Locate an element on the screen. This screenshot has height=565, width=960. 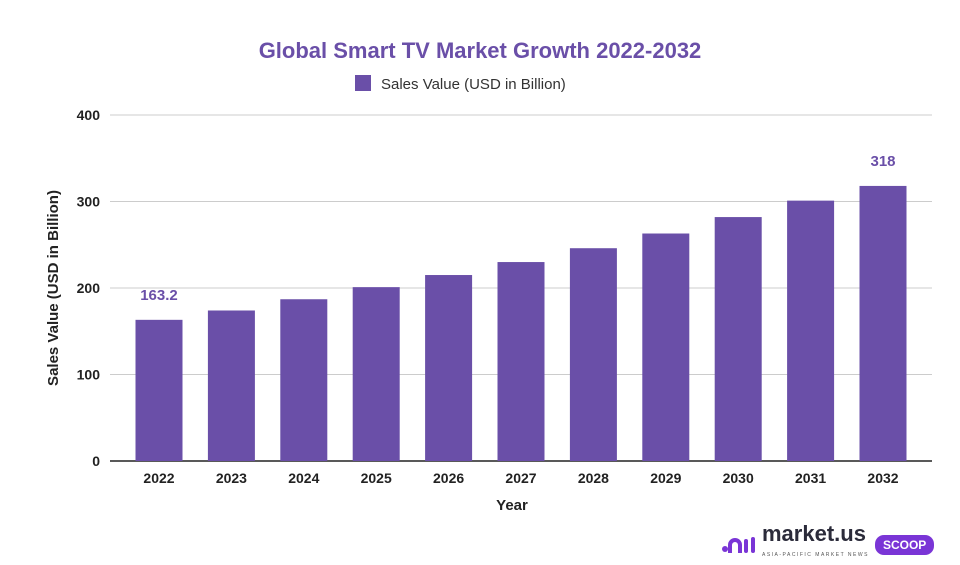
logo-mark-icon is located at coordinates (738, 544).